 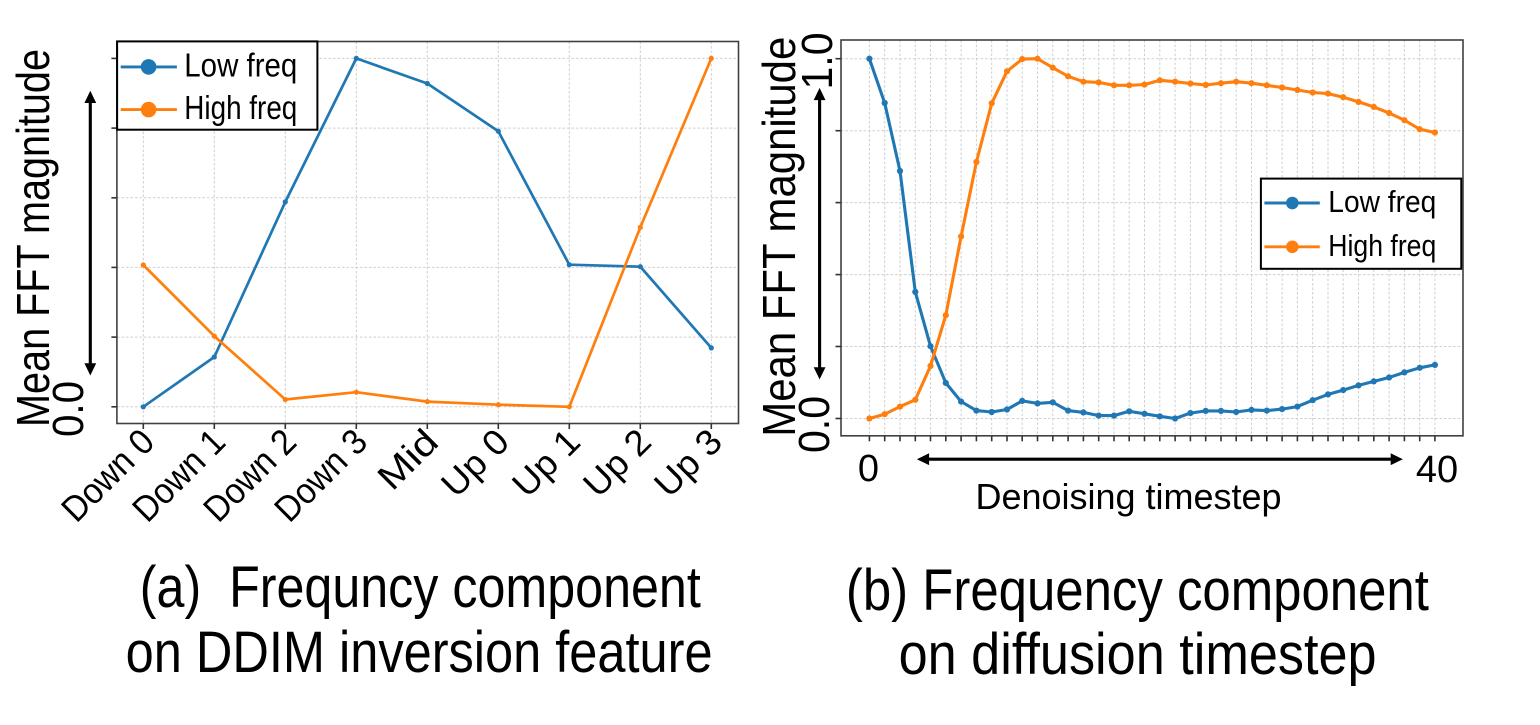 I want to click on svg-text: 40, so click(x=1437, y=470).